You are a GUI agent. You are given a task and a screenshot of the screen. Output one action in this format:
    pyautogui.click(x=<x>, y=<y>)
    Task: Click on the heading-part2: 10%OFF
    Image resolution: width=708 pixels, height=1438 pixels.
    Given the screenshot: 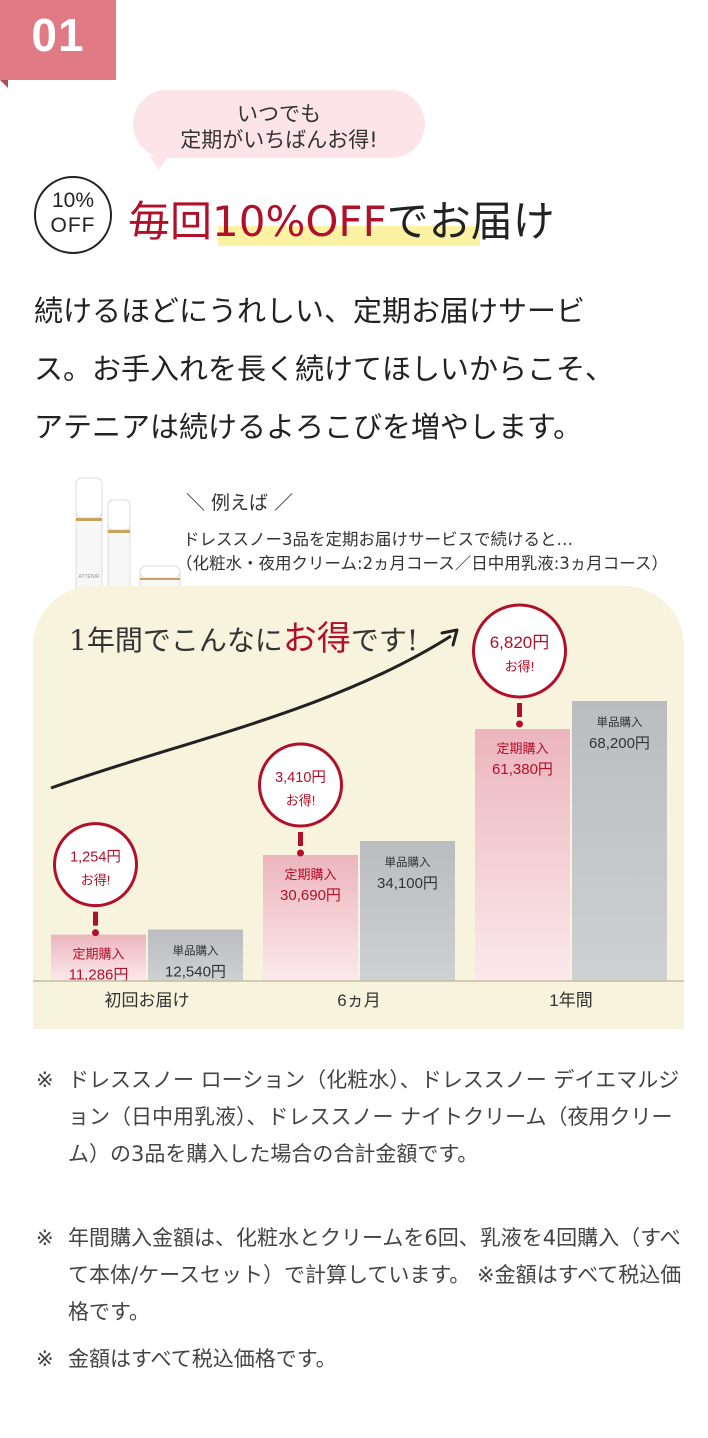 What is the action you would take?
    pyautogui.click(x=299, y=221)
    